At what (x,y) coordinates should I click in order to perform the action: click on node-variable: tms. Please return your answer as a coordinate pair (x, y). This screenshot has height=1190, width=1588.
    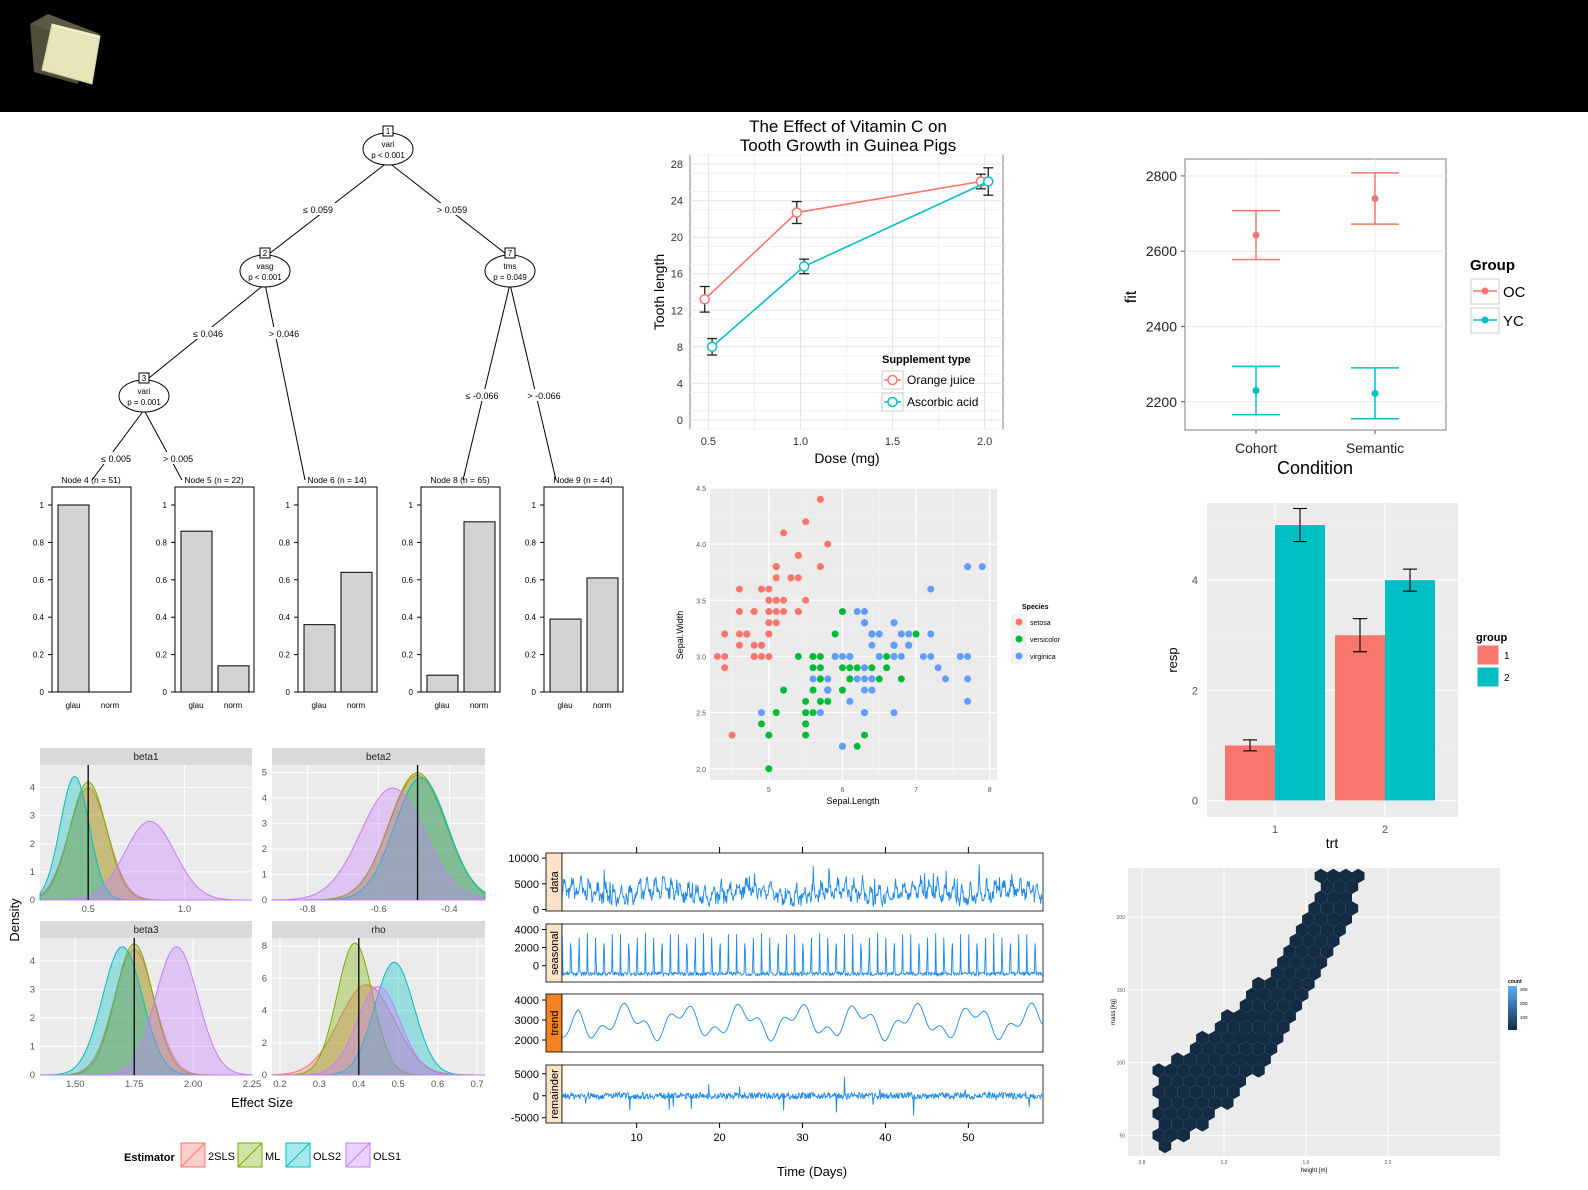
    Looking at the image, I should click on (510, 266).